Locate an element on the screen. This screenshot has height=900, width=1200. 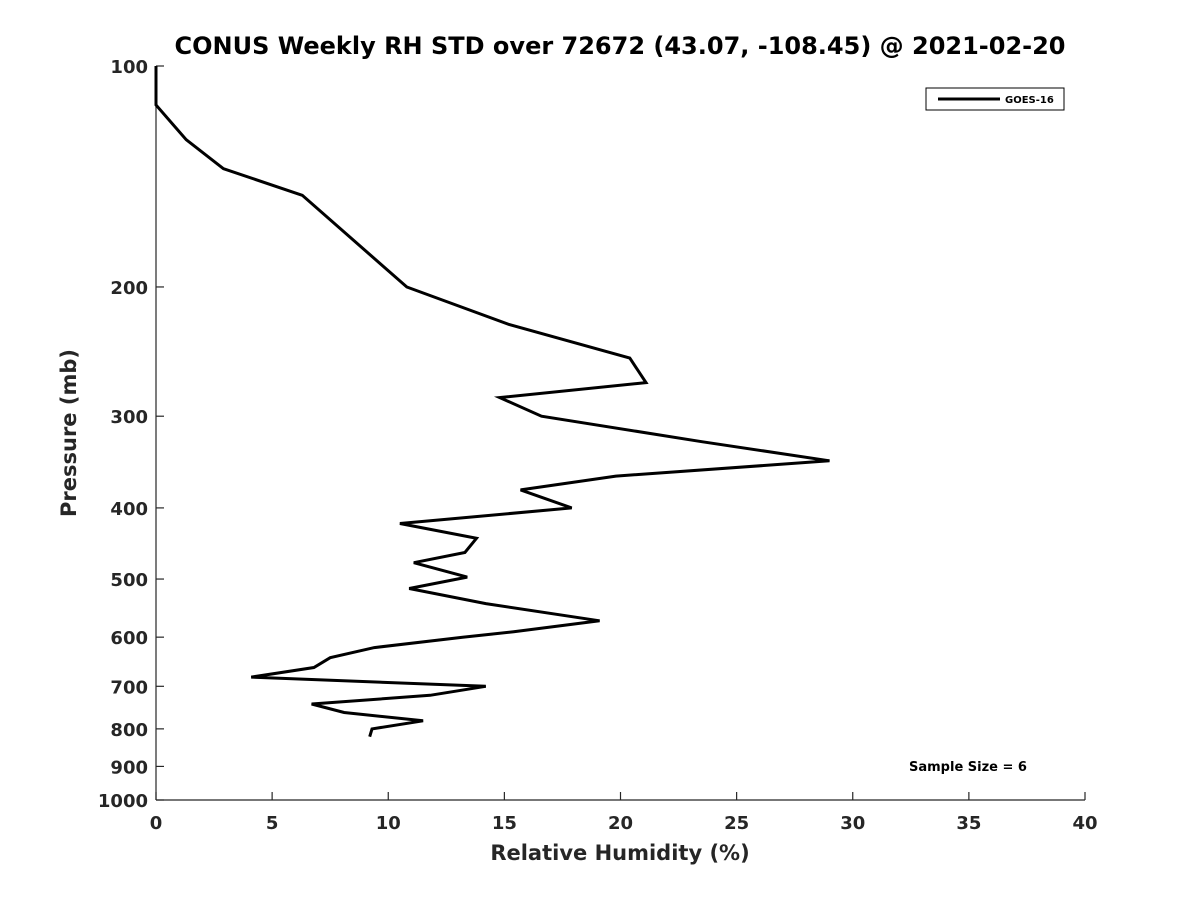
x-tick-label: 10 is located at coordinates (388, 823).